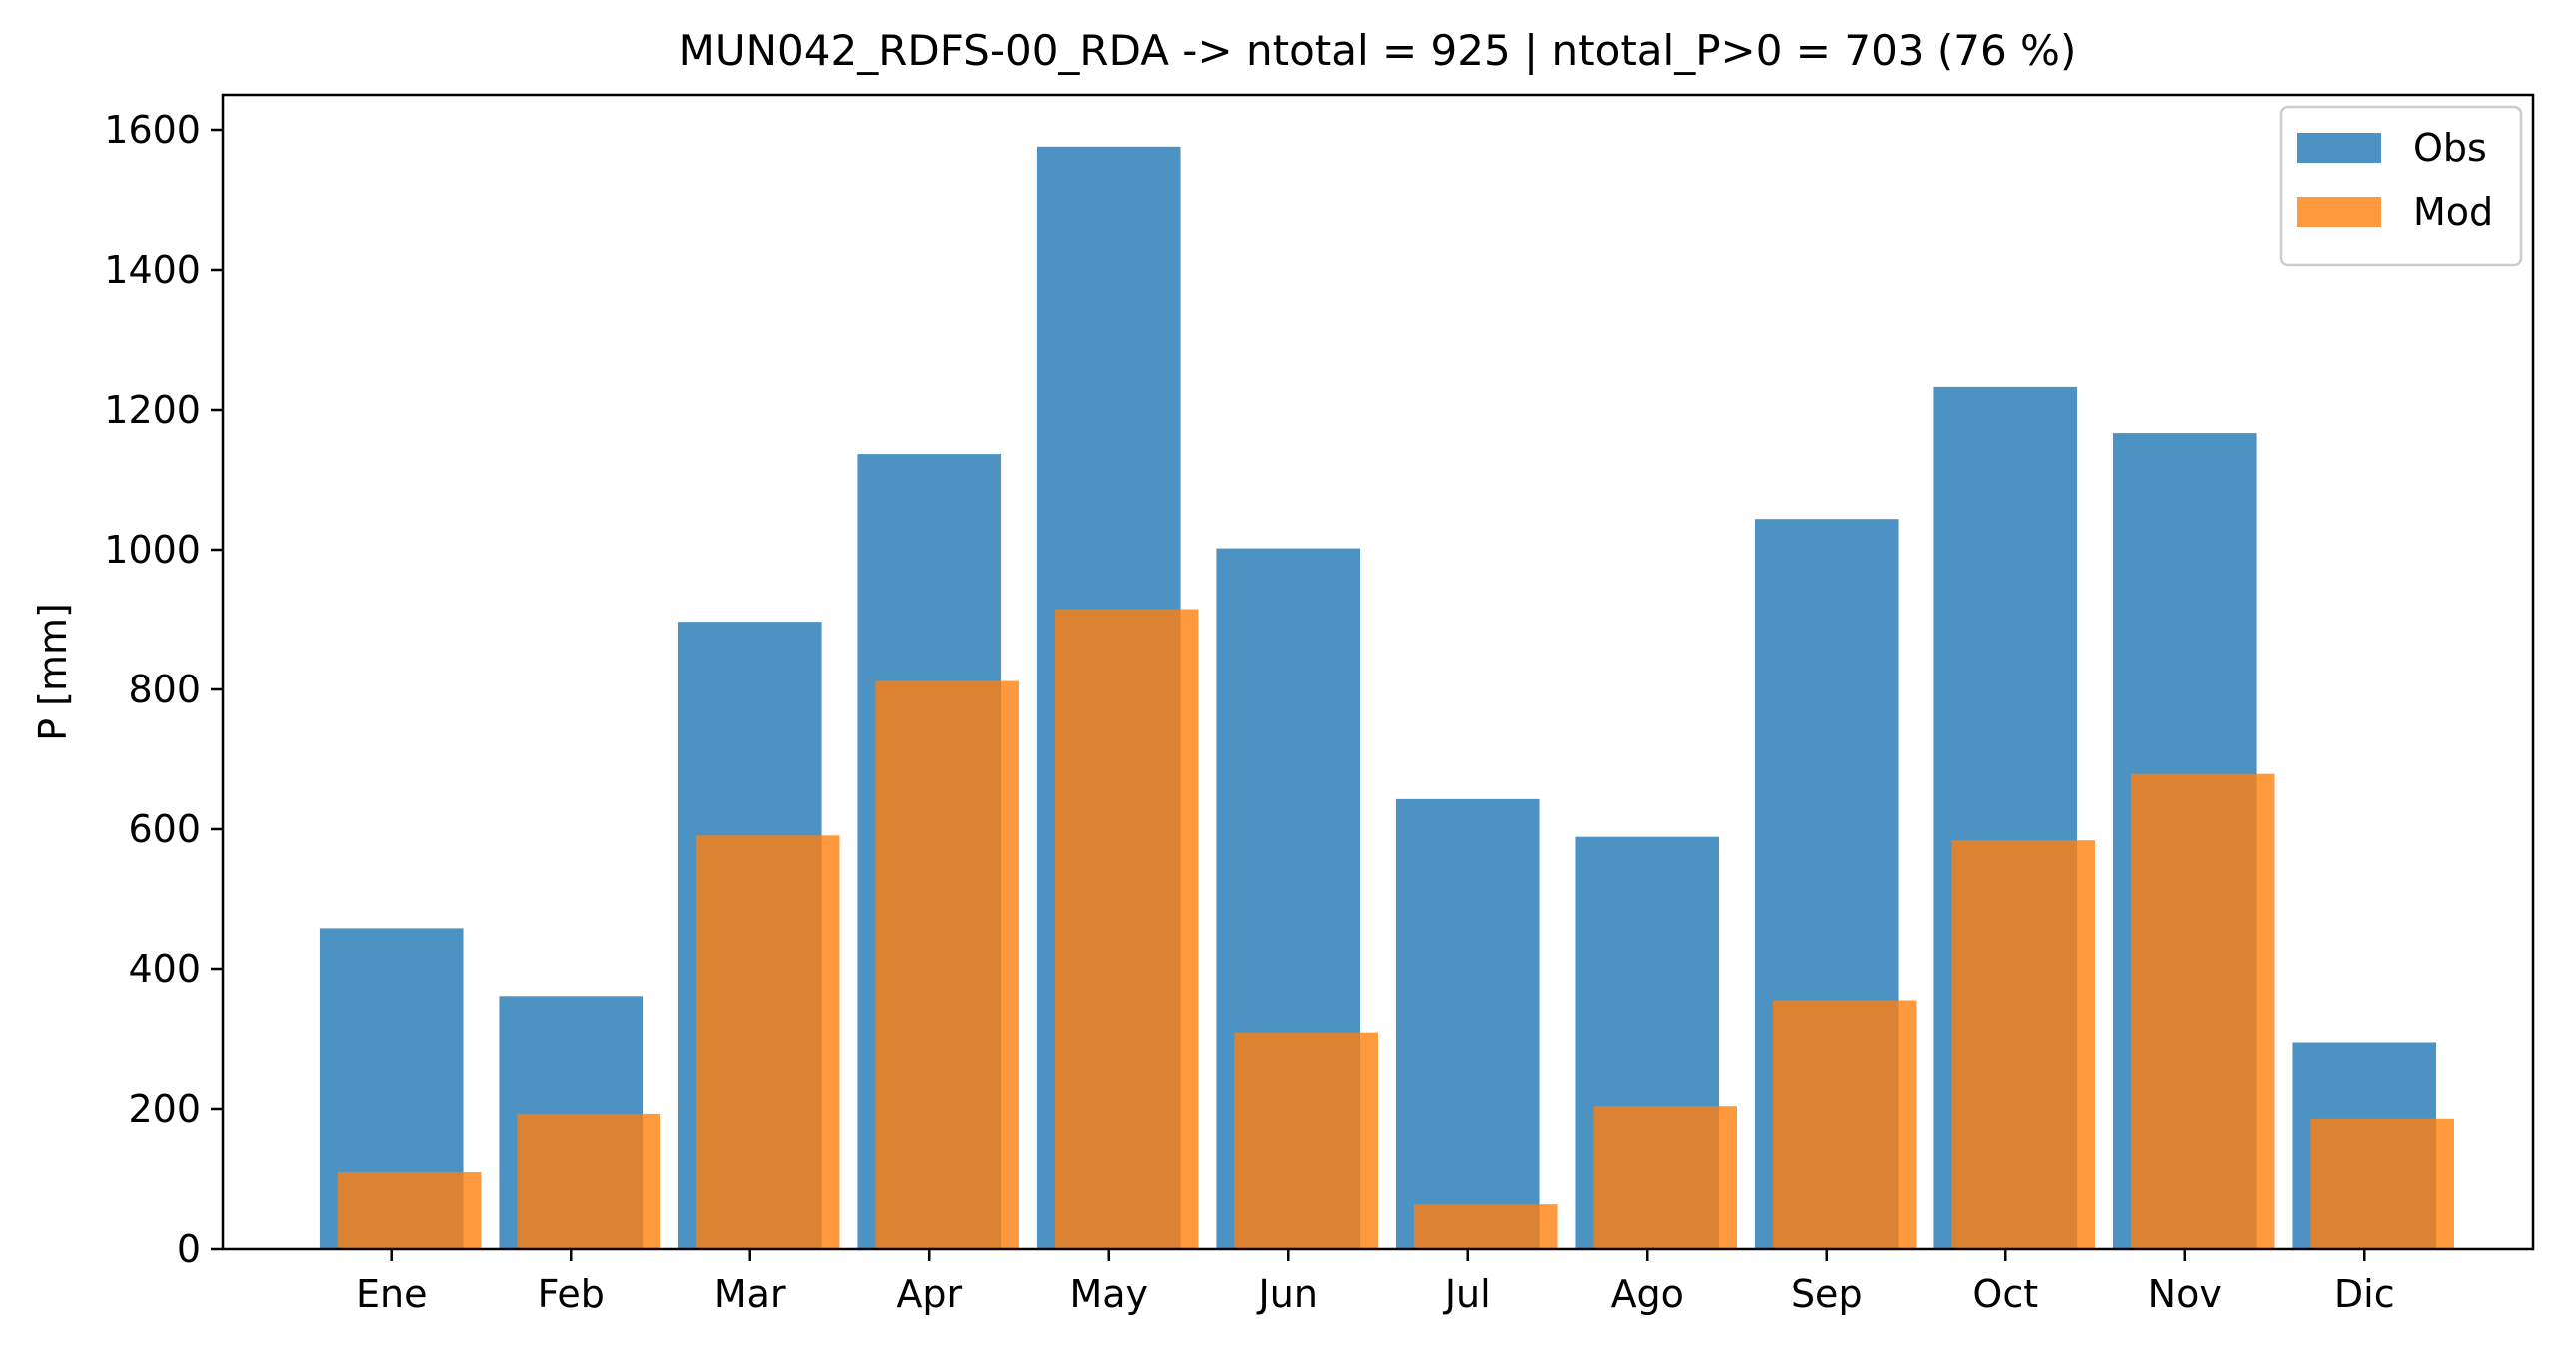 This screenshot has width=2576, height=1353. What do you see at coordinates (152, 270) in the screenshot?
I see `y-tick-label: 1400` at bounding box center [152, 270].